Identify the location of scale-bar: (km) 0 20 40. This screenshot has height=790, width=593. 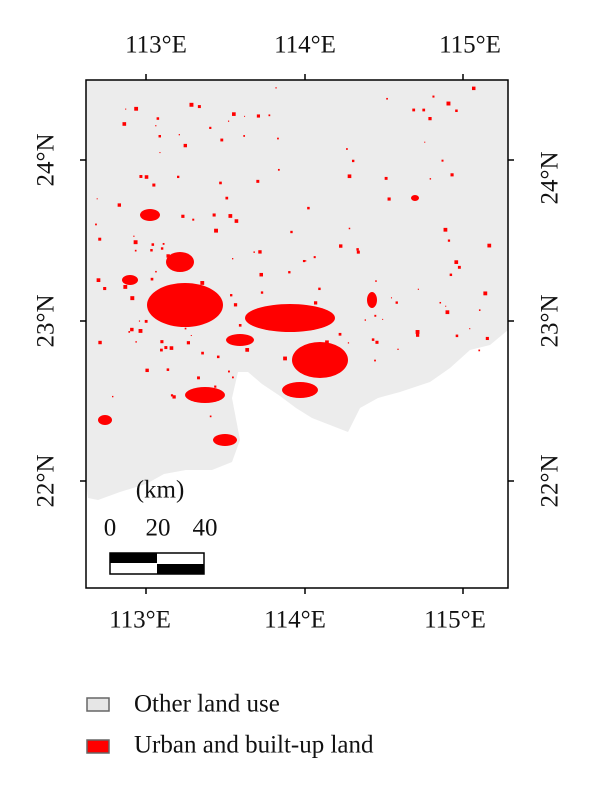
(161, 526).